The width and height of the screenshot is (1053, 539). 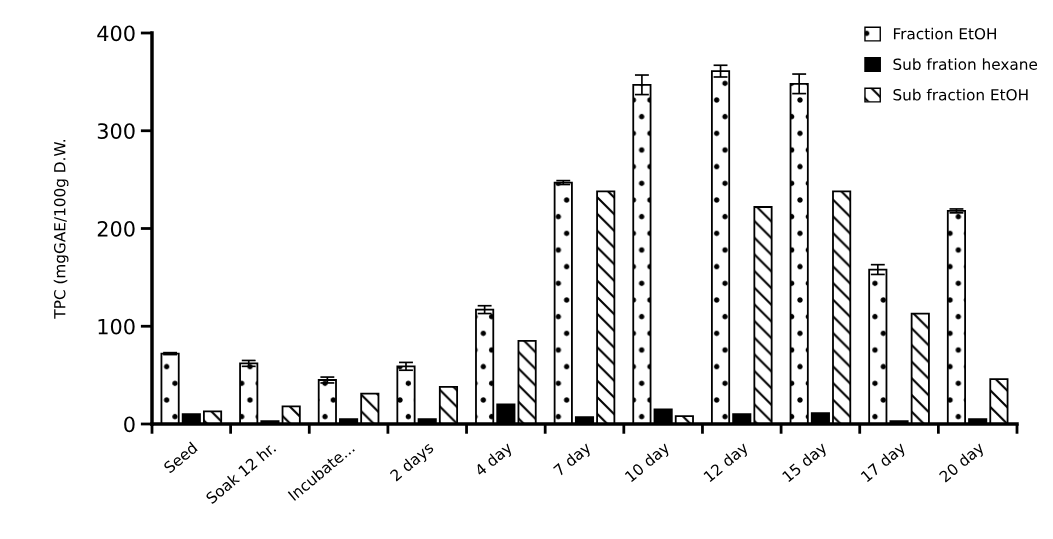 What do you see at coordinates (965, 64) in the screenshot?
I see `legend-label: Sub fration hexane` at bounding box center [965, 64].